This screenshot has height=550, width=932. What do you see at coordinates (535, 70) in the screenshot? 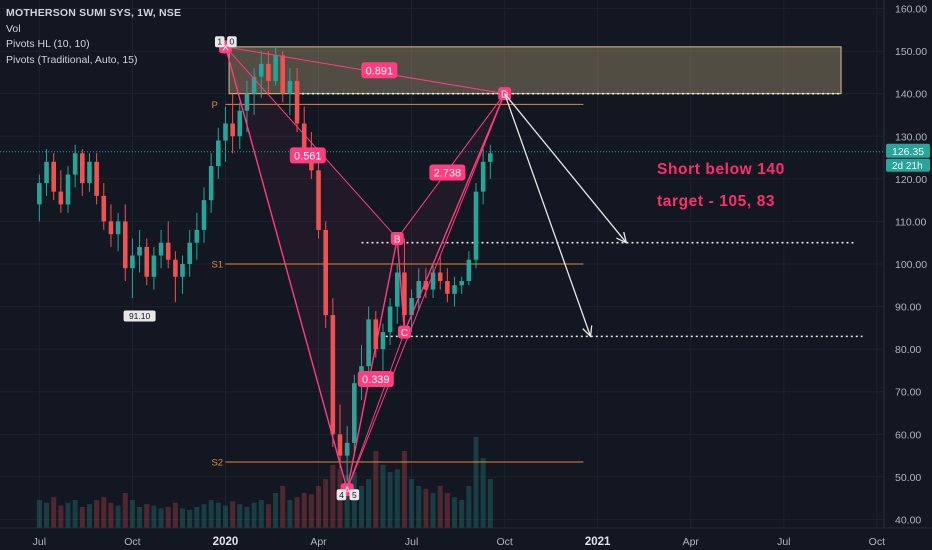
I see `resistance-zone` at bounding box center [535, 70].